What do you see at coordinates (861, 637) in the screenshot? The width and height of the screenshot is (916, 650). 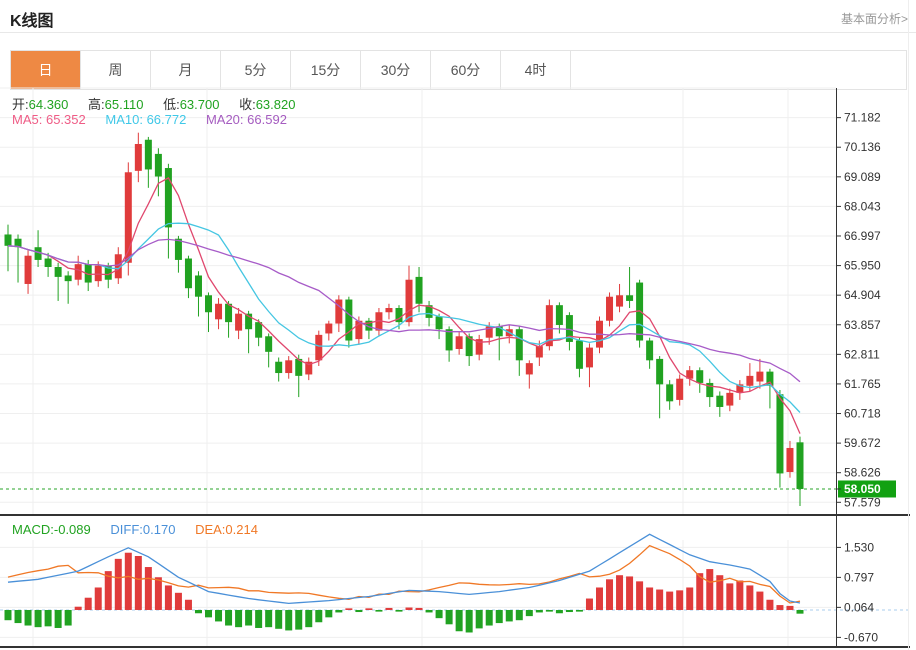 I see `svg-text: -0.670` at bounding box center [861, 637].